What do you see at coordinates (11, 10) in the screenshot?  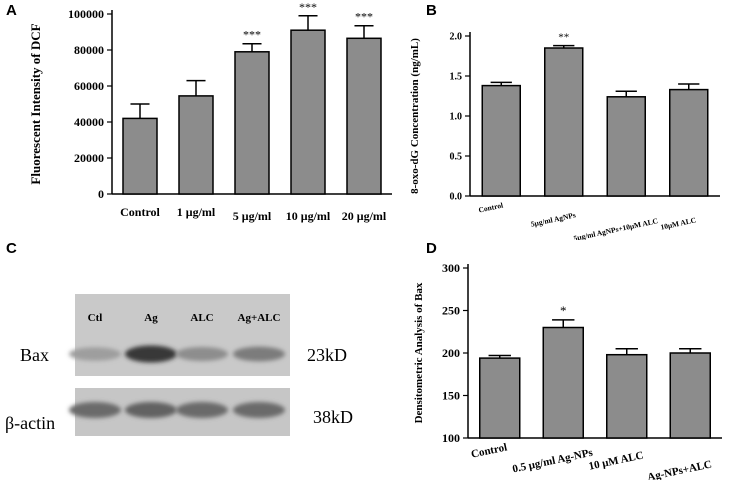 I see `panel-letter-a: A` at bounding box center [11, 10].